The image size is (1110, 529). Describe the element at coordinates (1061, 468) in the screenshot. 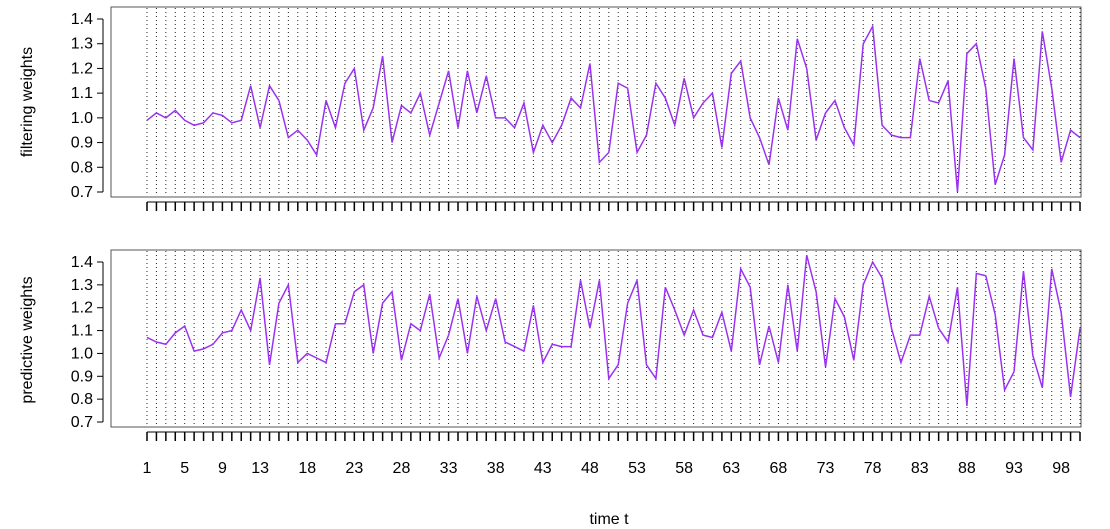

I see `x-tick-label: 98` at that location.